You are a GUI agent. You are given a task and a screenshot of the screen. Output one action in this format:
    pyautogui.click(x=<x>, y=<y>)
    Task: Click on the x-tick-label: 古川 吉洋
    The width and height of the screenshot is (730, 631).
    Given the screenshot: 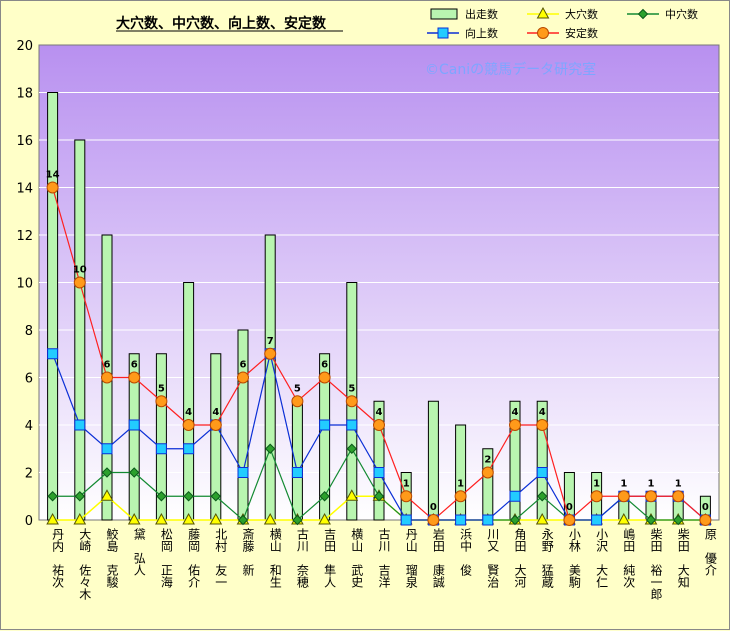 What is the action you would take?
    pyautogui.click(x=384, y=557)
    